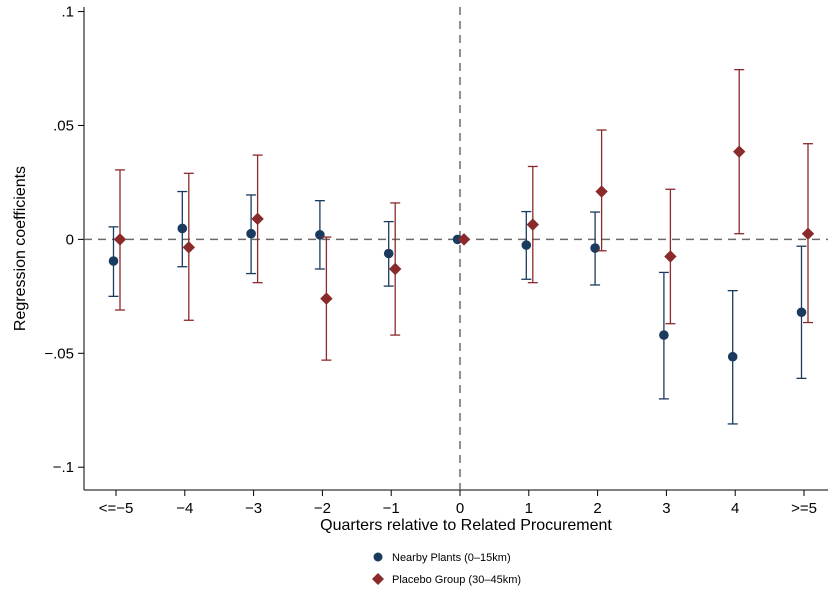  Describe the element at coordinates (67, 12) in the screenshot. I see `y-tick-label: .1` at that location.